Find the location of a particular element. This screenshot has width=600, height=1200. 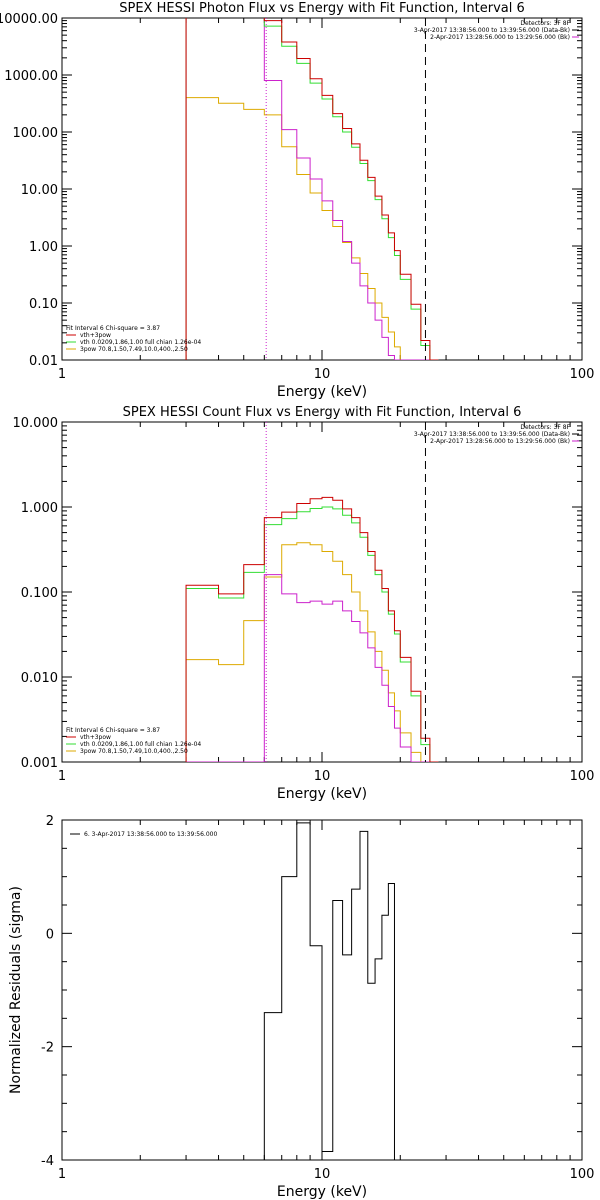

y-tick-label: -4 is located at coordinates (47, 1161).